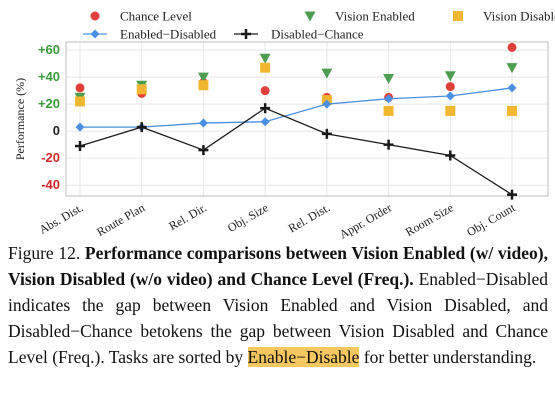 Image resolution: width=555 pixels, height=402 pixels. What do you see at coordinates (50, 184) in the screenshot?
I see `y-tick-label: -40` at bounding box center [50, 184].